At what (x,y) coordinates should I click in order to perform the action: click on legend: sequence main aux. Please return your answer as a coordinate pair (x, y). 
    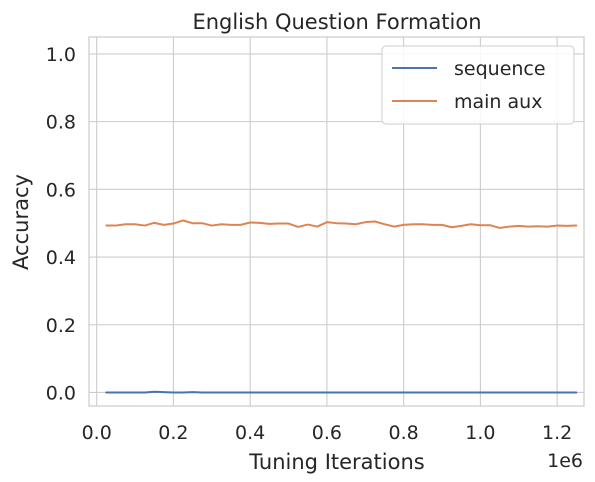
    Looking at the image, I should click on (478, 85).